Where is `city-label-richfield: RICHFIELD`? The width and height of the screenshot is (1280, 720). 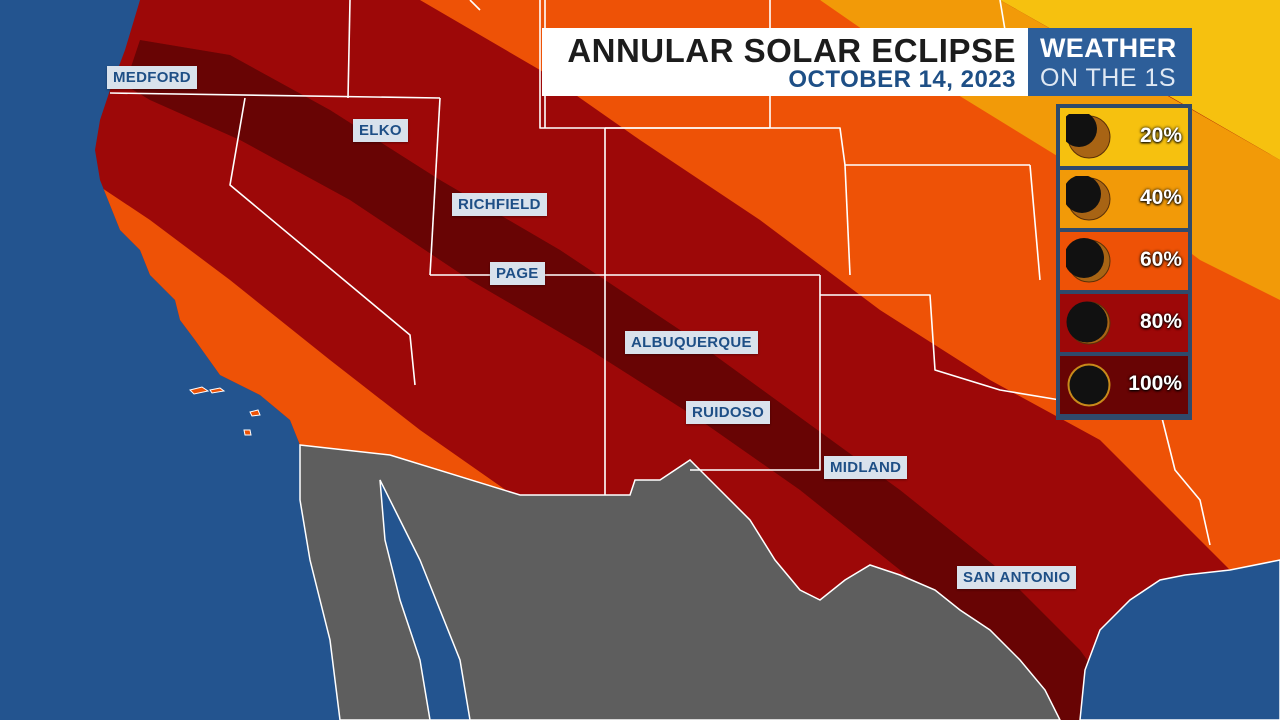 city-label-richfield: RICHFIELD is located at coordinates (499, 204).